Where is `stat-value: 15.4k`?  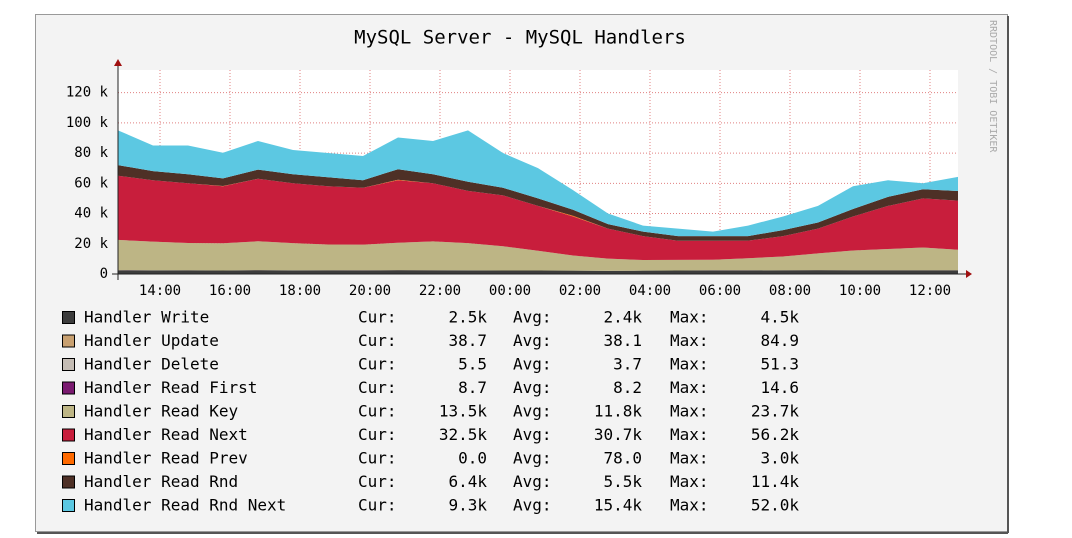
stat-value: 15.4k is located at coordinates (618, 505).